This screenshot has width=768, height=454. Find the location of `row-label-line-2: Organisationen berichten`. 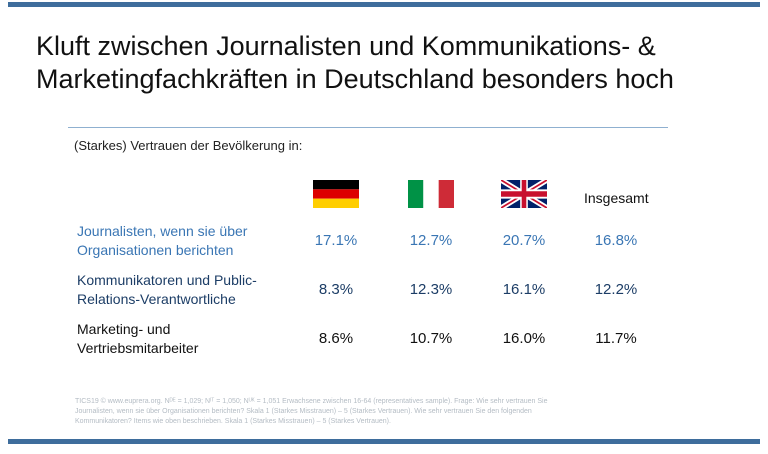

row-label-line-2: Organisationen berichten is located at coordinates (155, 250).